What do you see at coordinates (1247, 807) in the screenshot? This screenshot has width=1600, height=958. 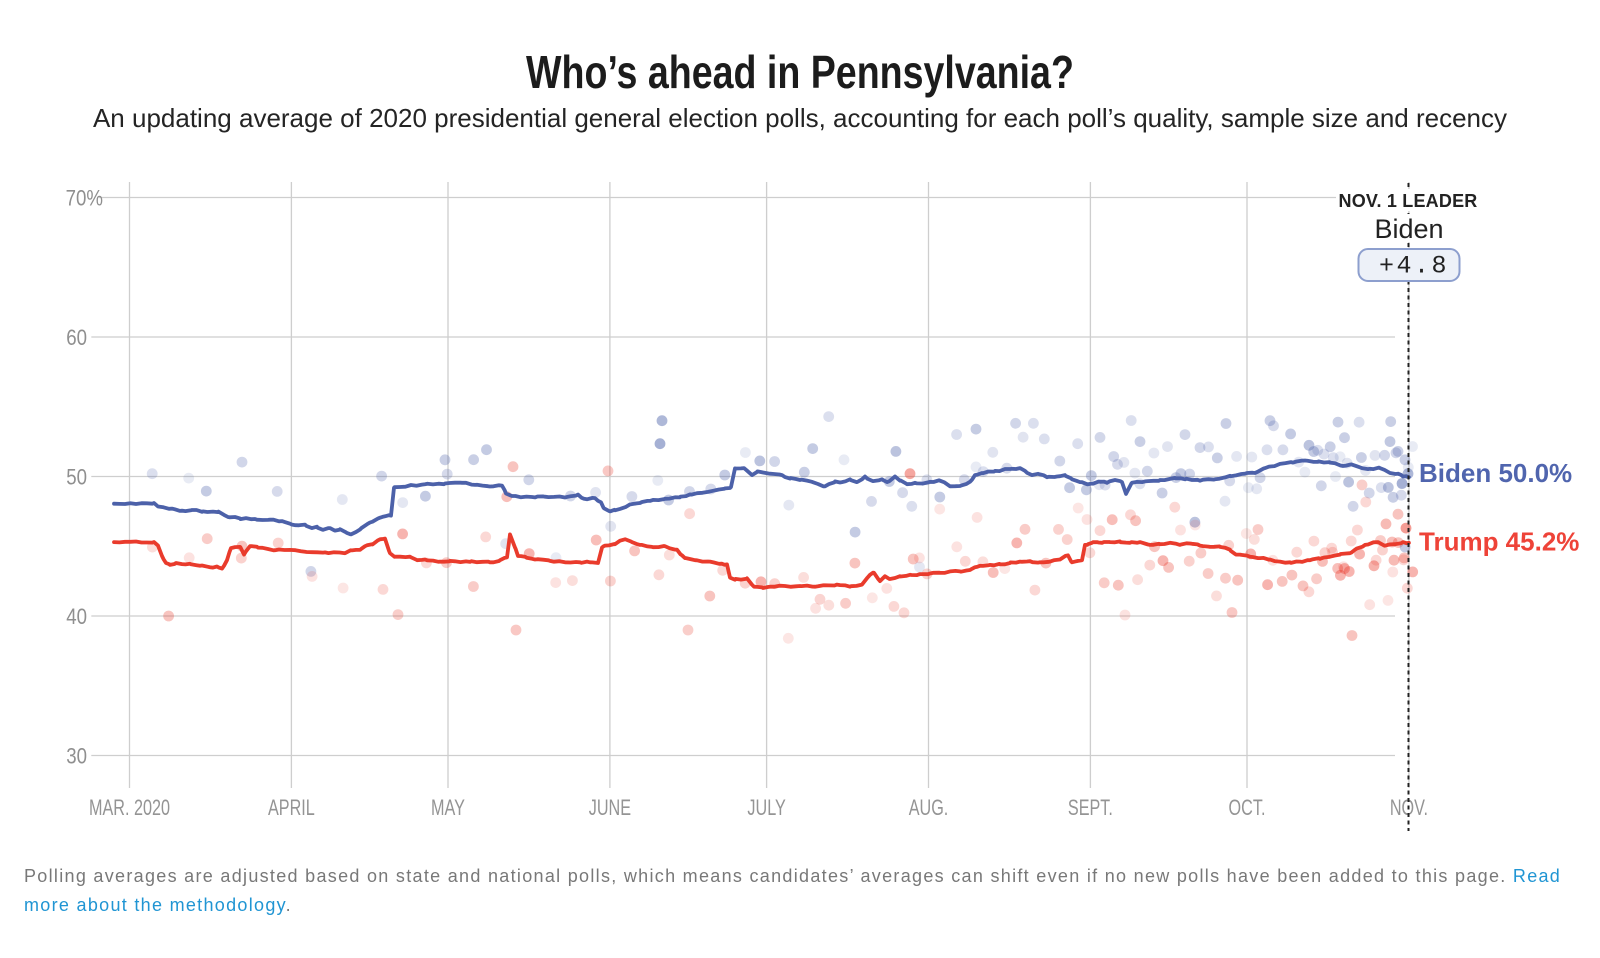 I see `svg-text: OCT.` at bounding box center [1247, 807].